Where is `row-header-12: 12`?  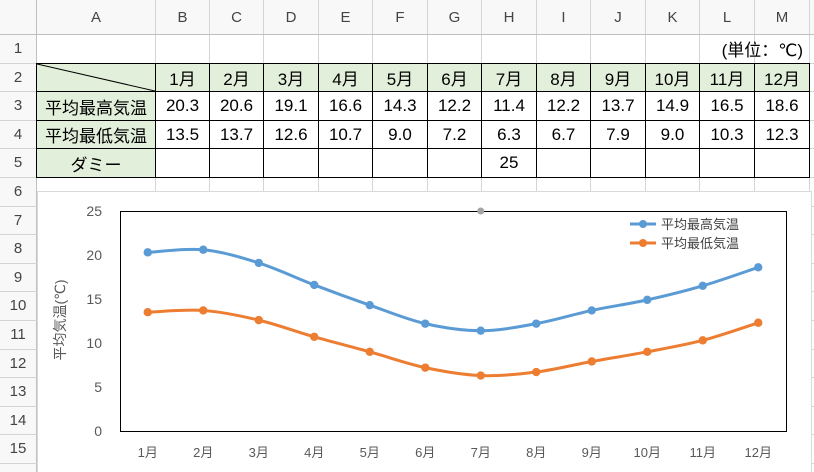 row-header-12: 12 is located at coordinates (18, 363).